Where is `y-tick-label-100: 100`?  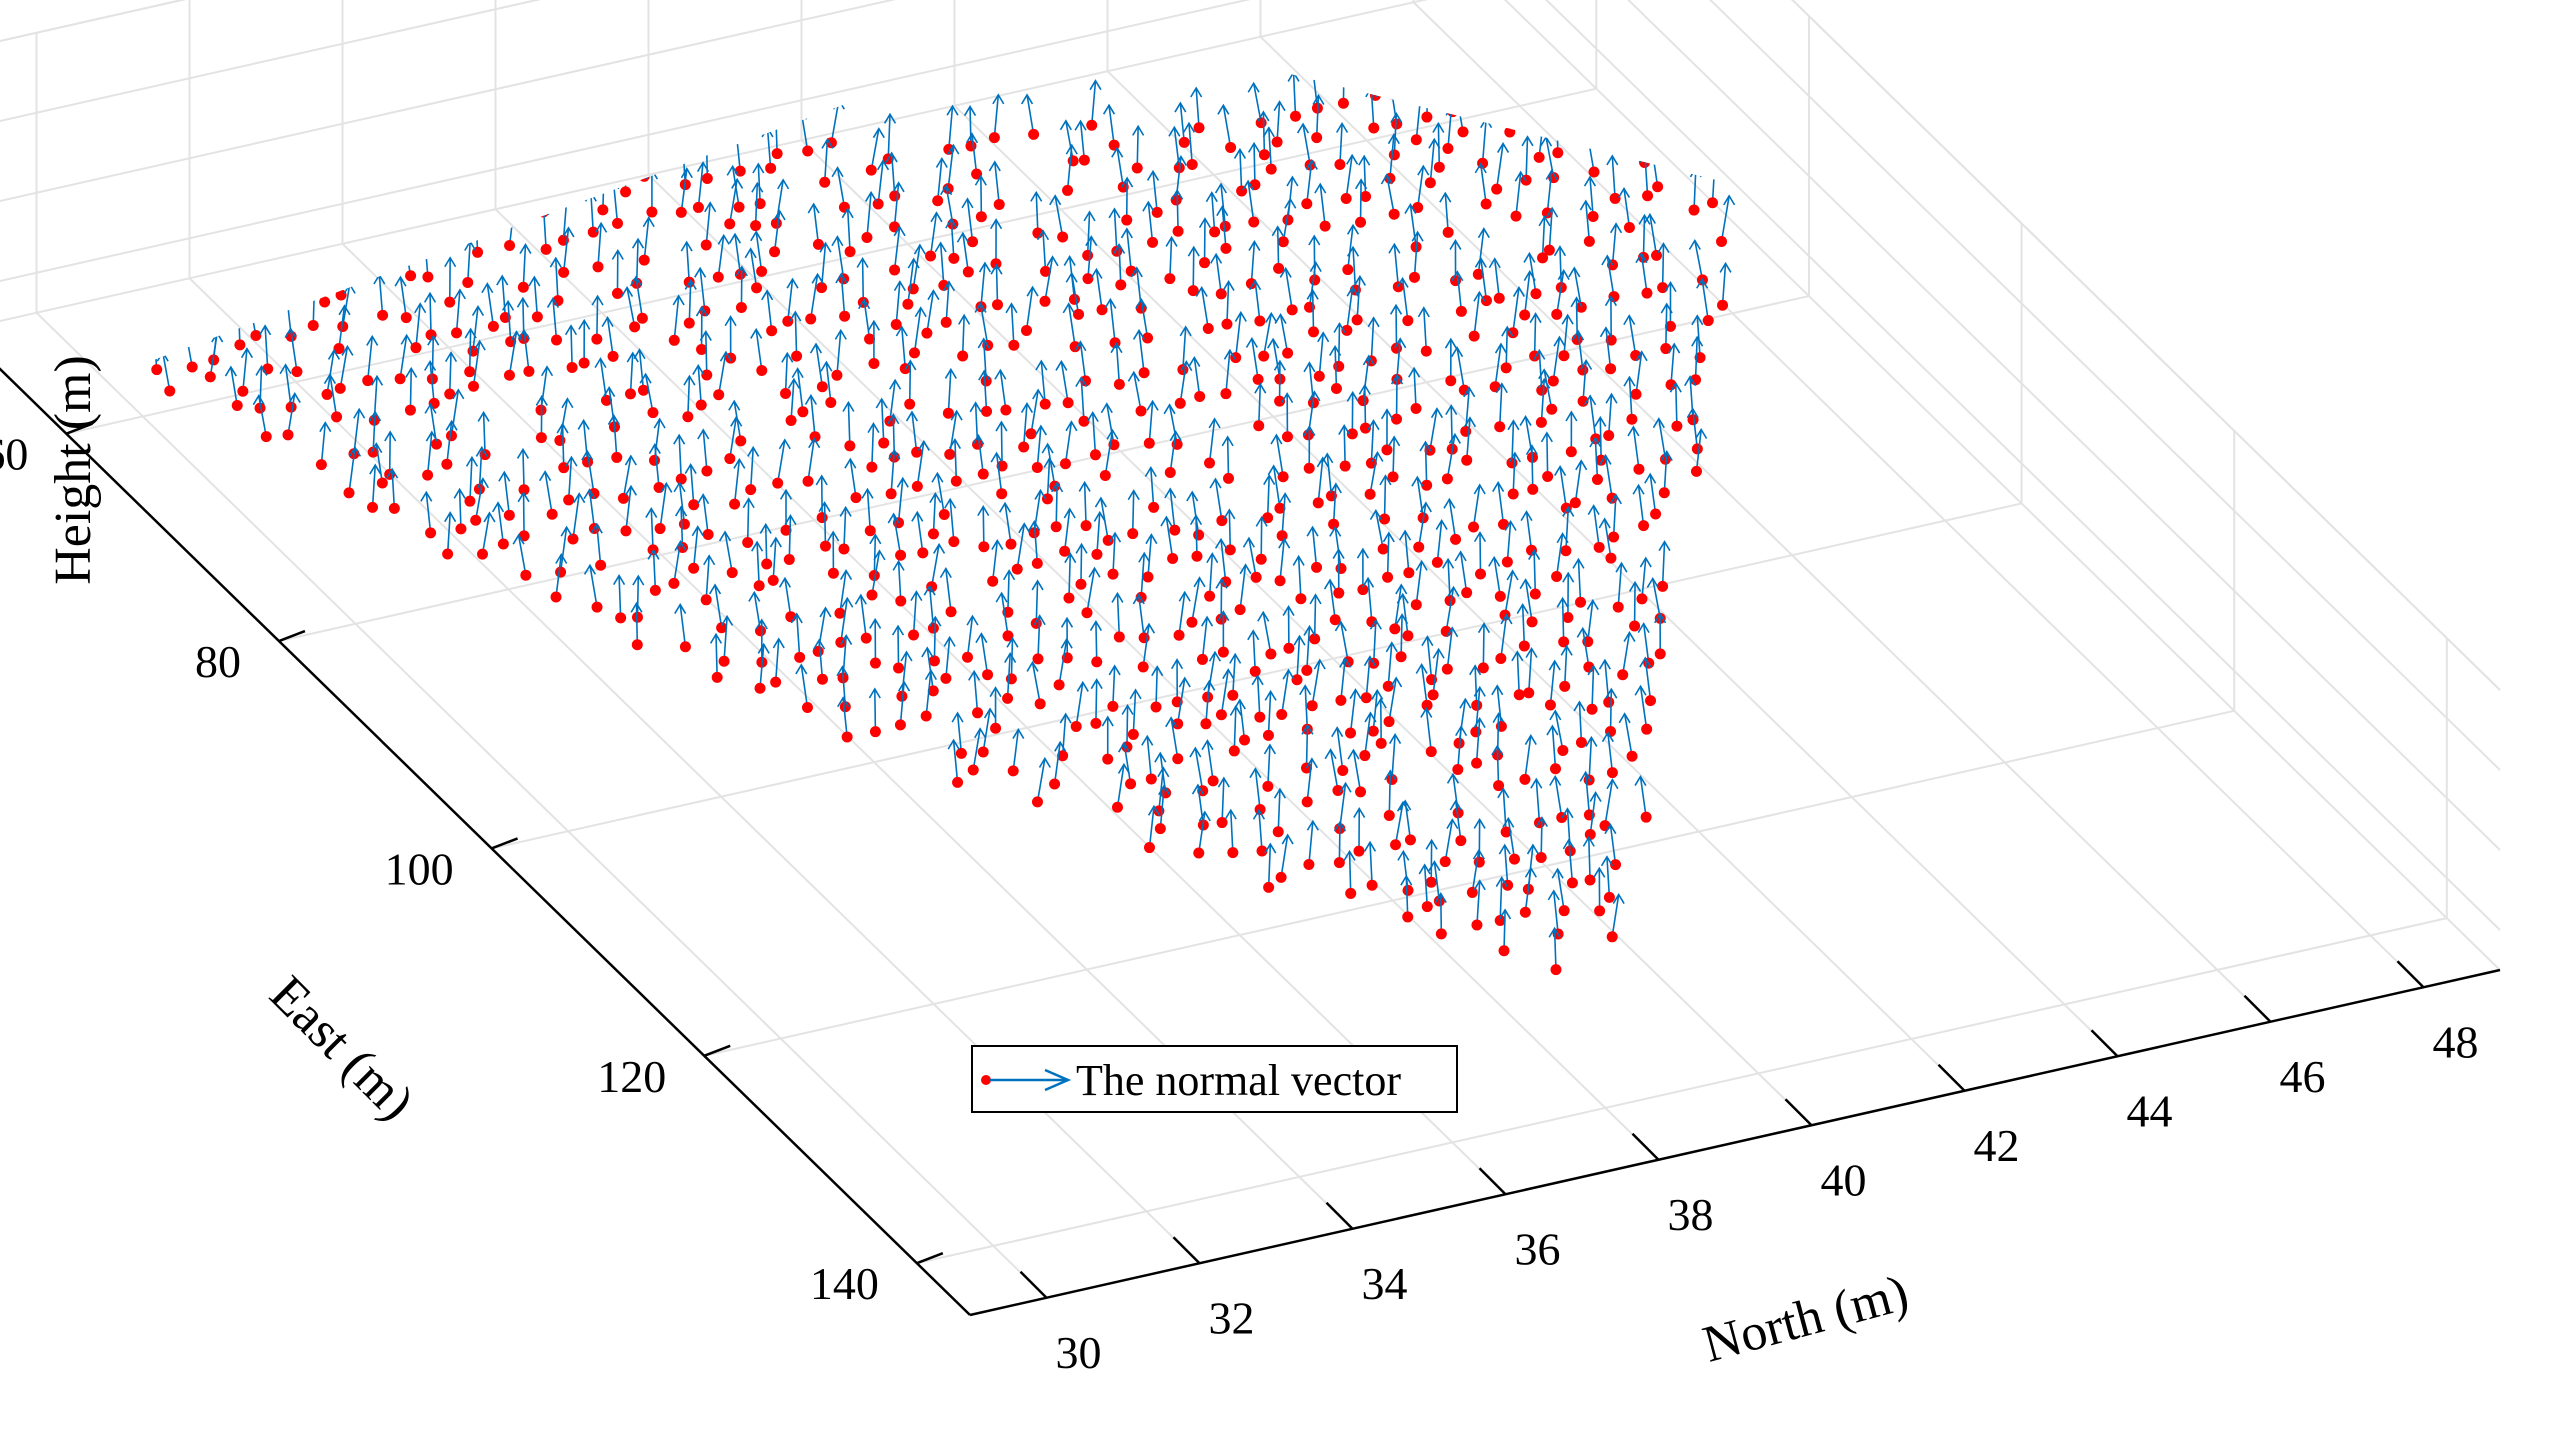
y-tick-label-100: 100 is located at coordinates (419, 868).